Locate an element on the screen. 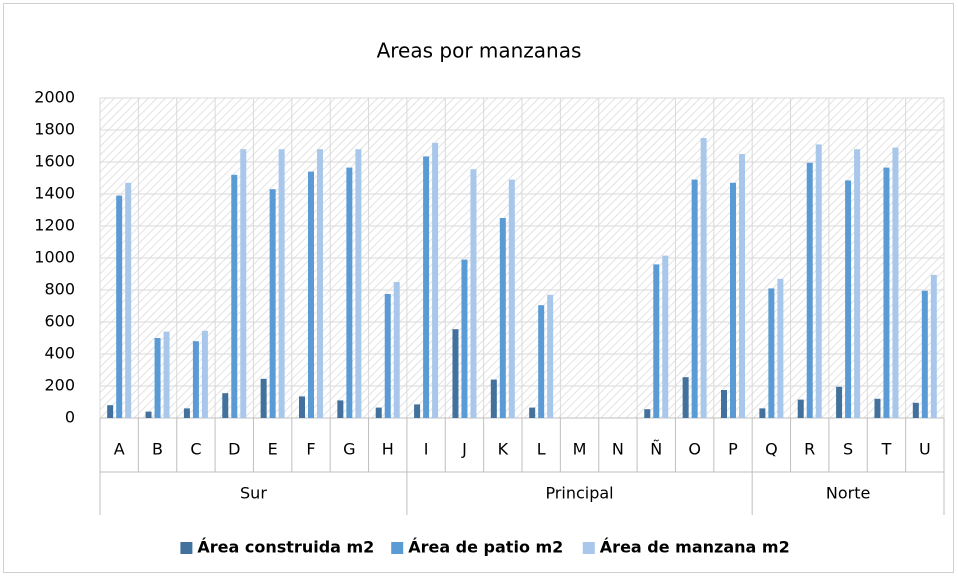 The height and width of the screenshot is (577, 958). x-tick-label: I is located at coordinates (426, 449).